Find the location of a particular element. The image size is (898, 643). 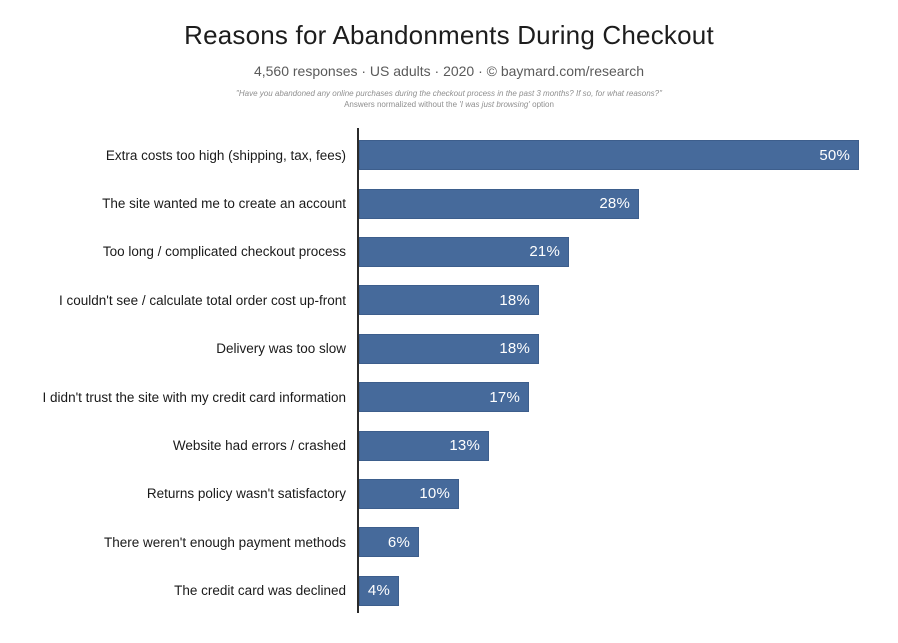

bar: 10% is located at coordinates (409, 493).